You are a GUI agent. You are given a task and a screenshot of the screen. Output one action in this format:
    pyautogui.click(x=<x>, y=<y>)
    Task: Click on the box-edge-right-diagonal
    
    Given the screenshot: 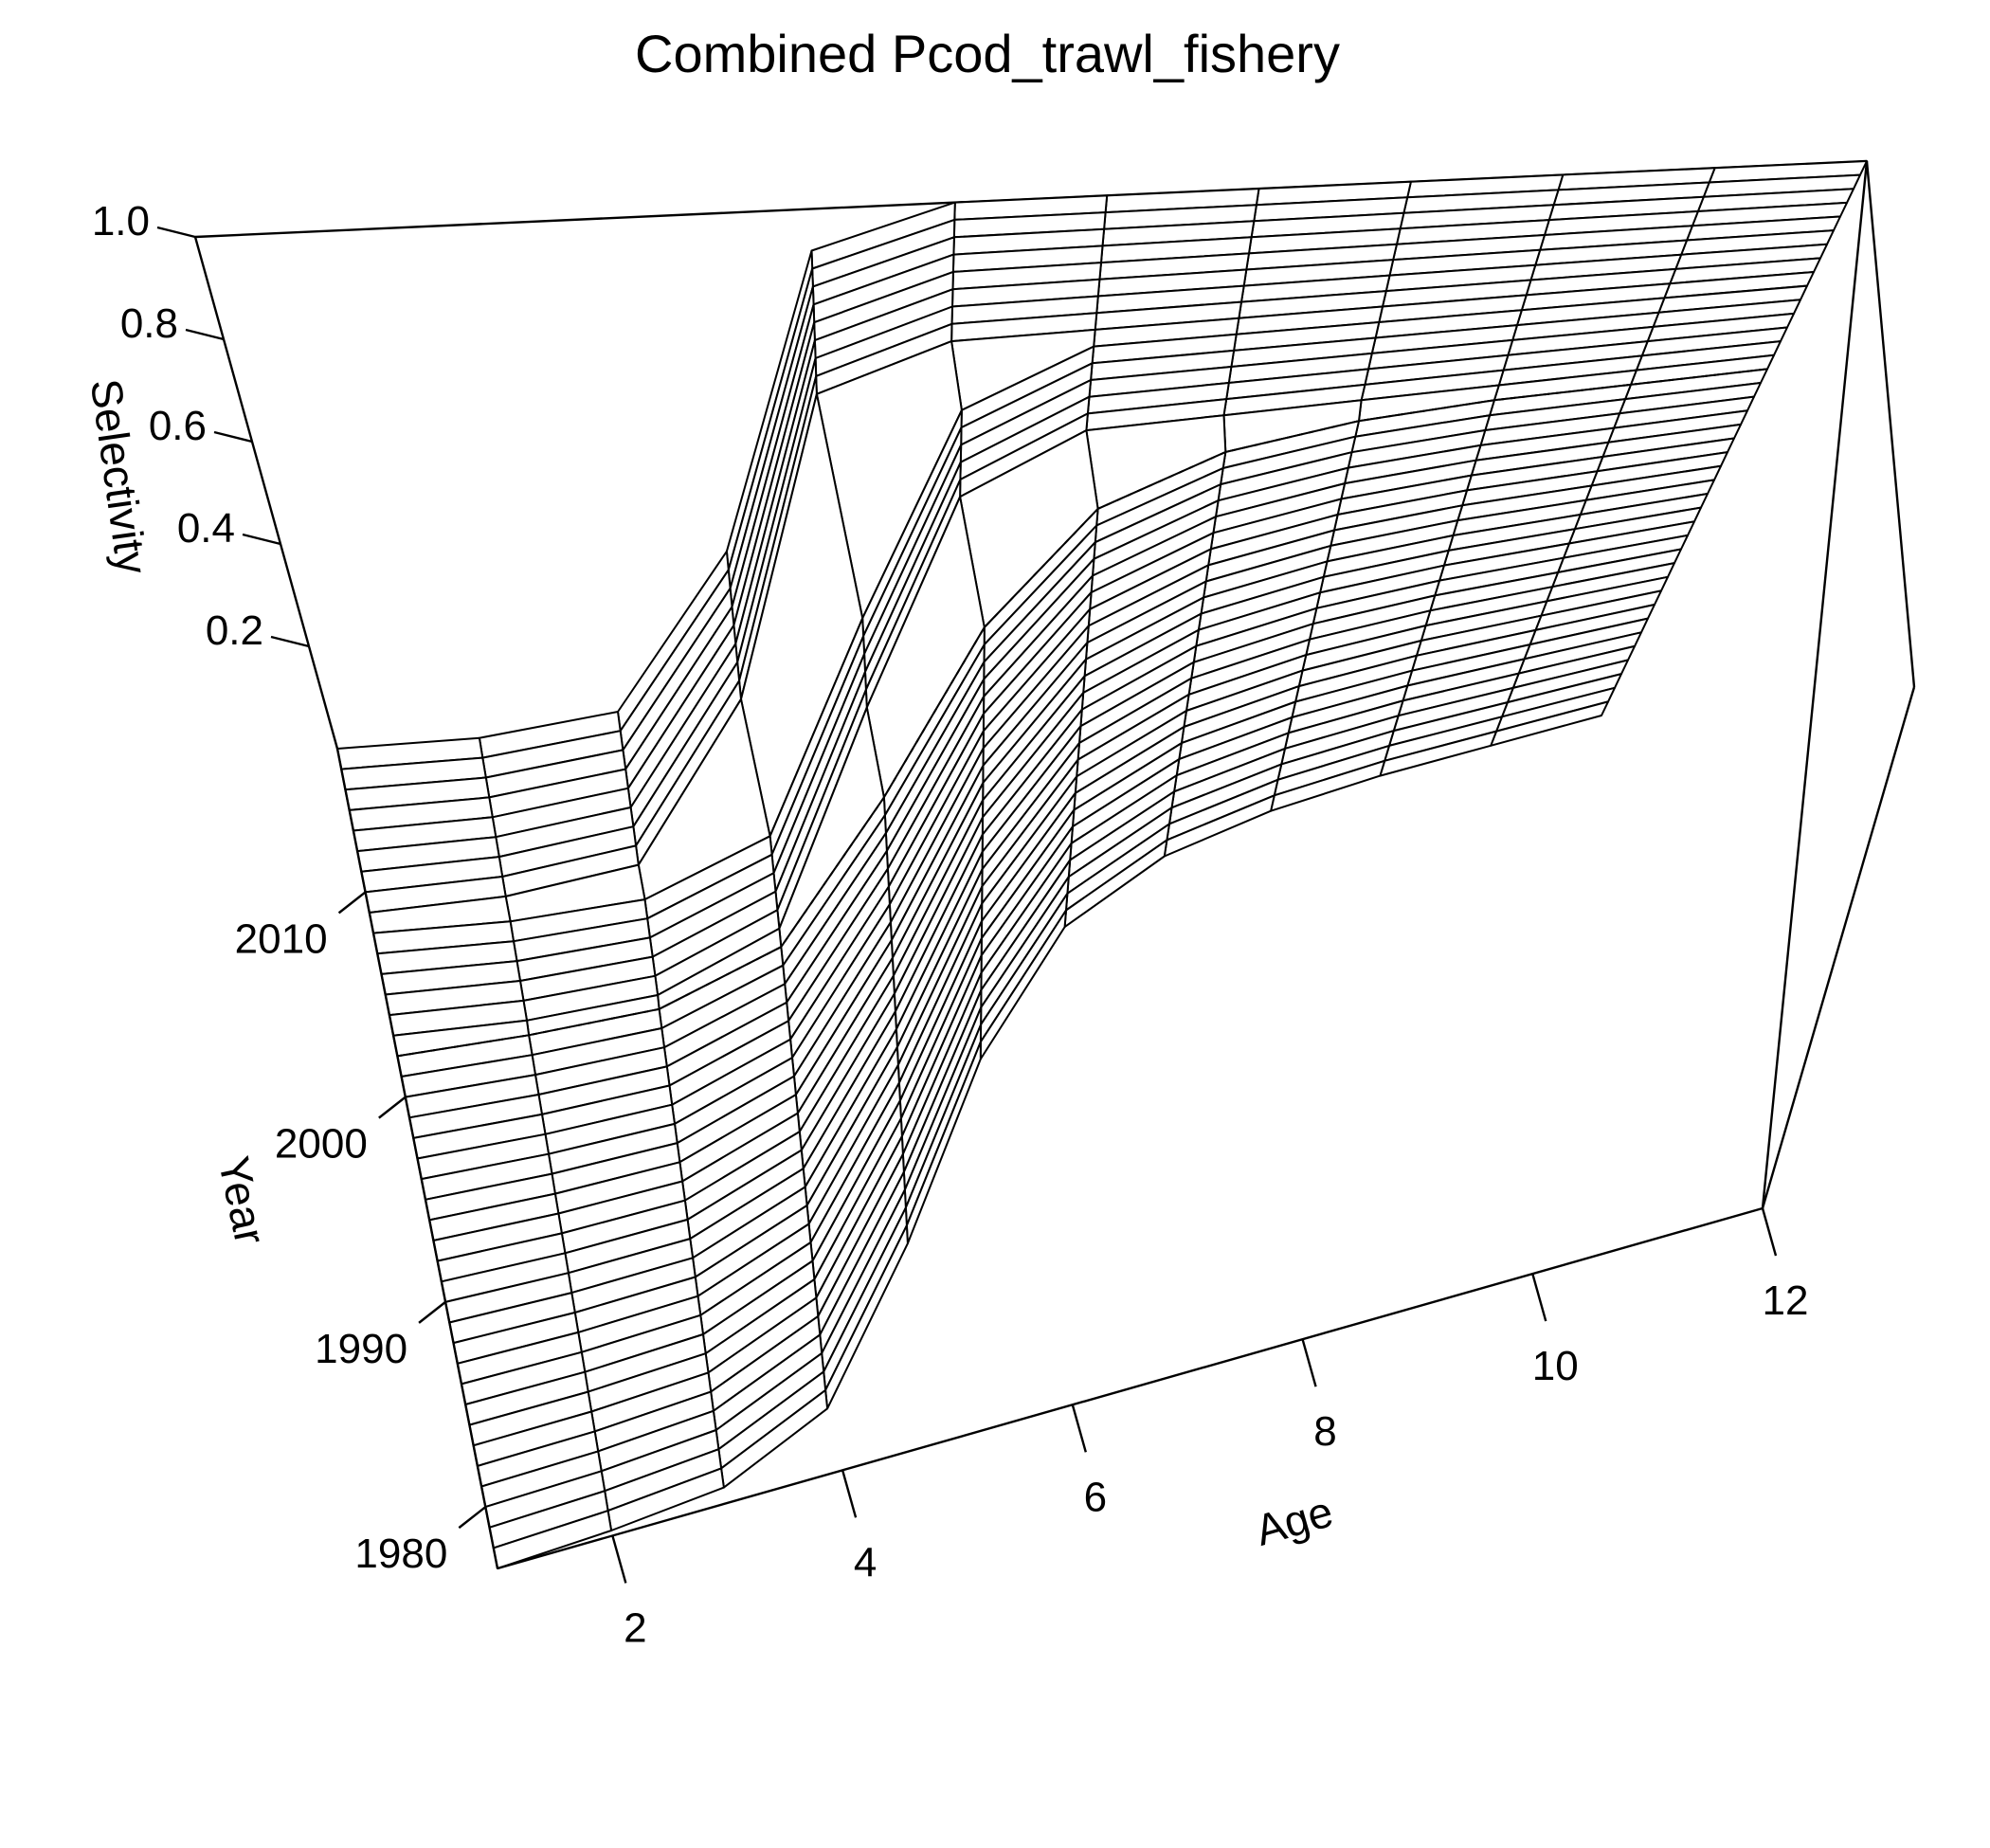 What is the action you would take?
    pyautogui.click(x=1815, y=685)
    